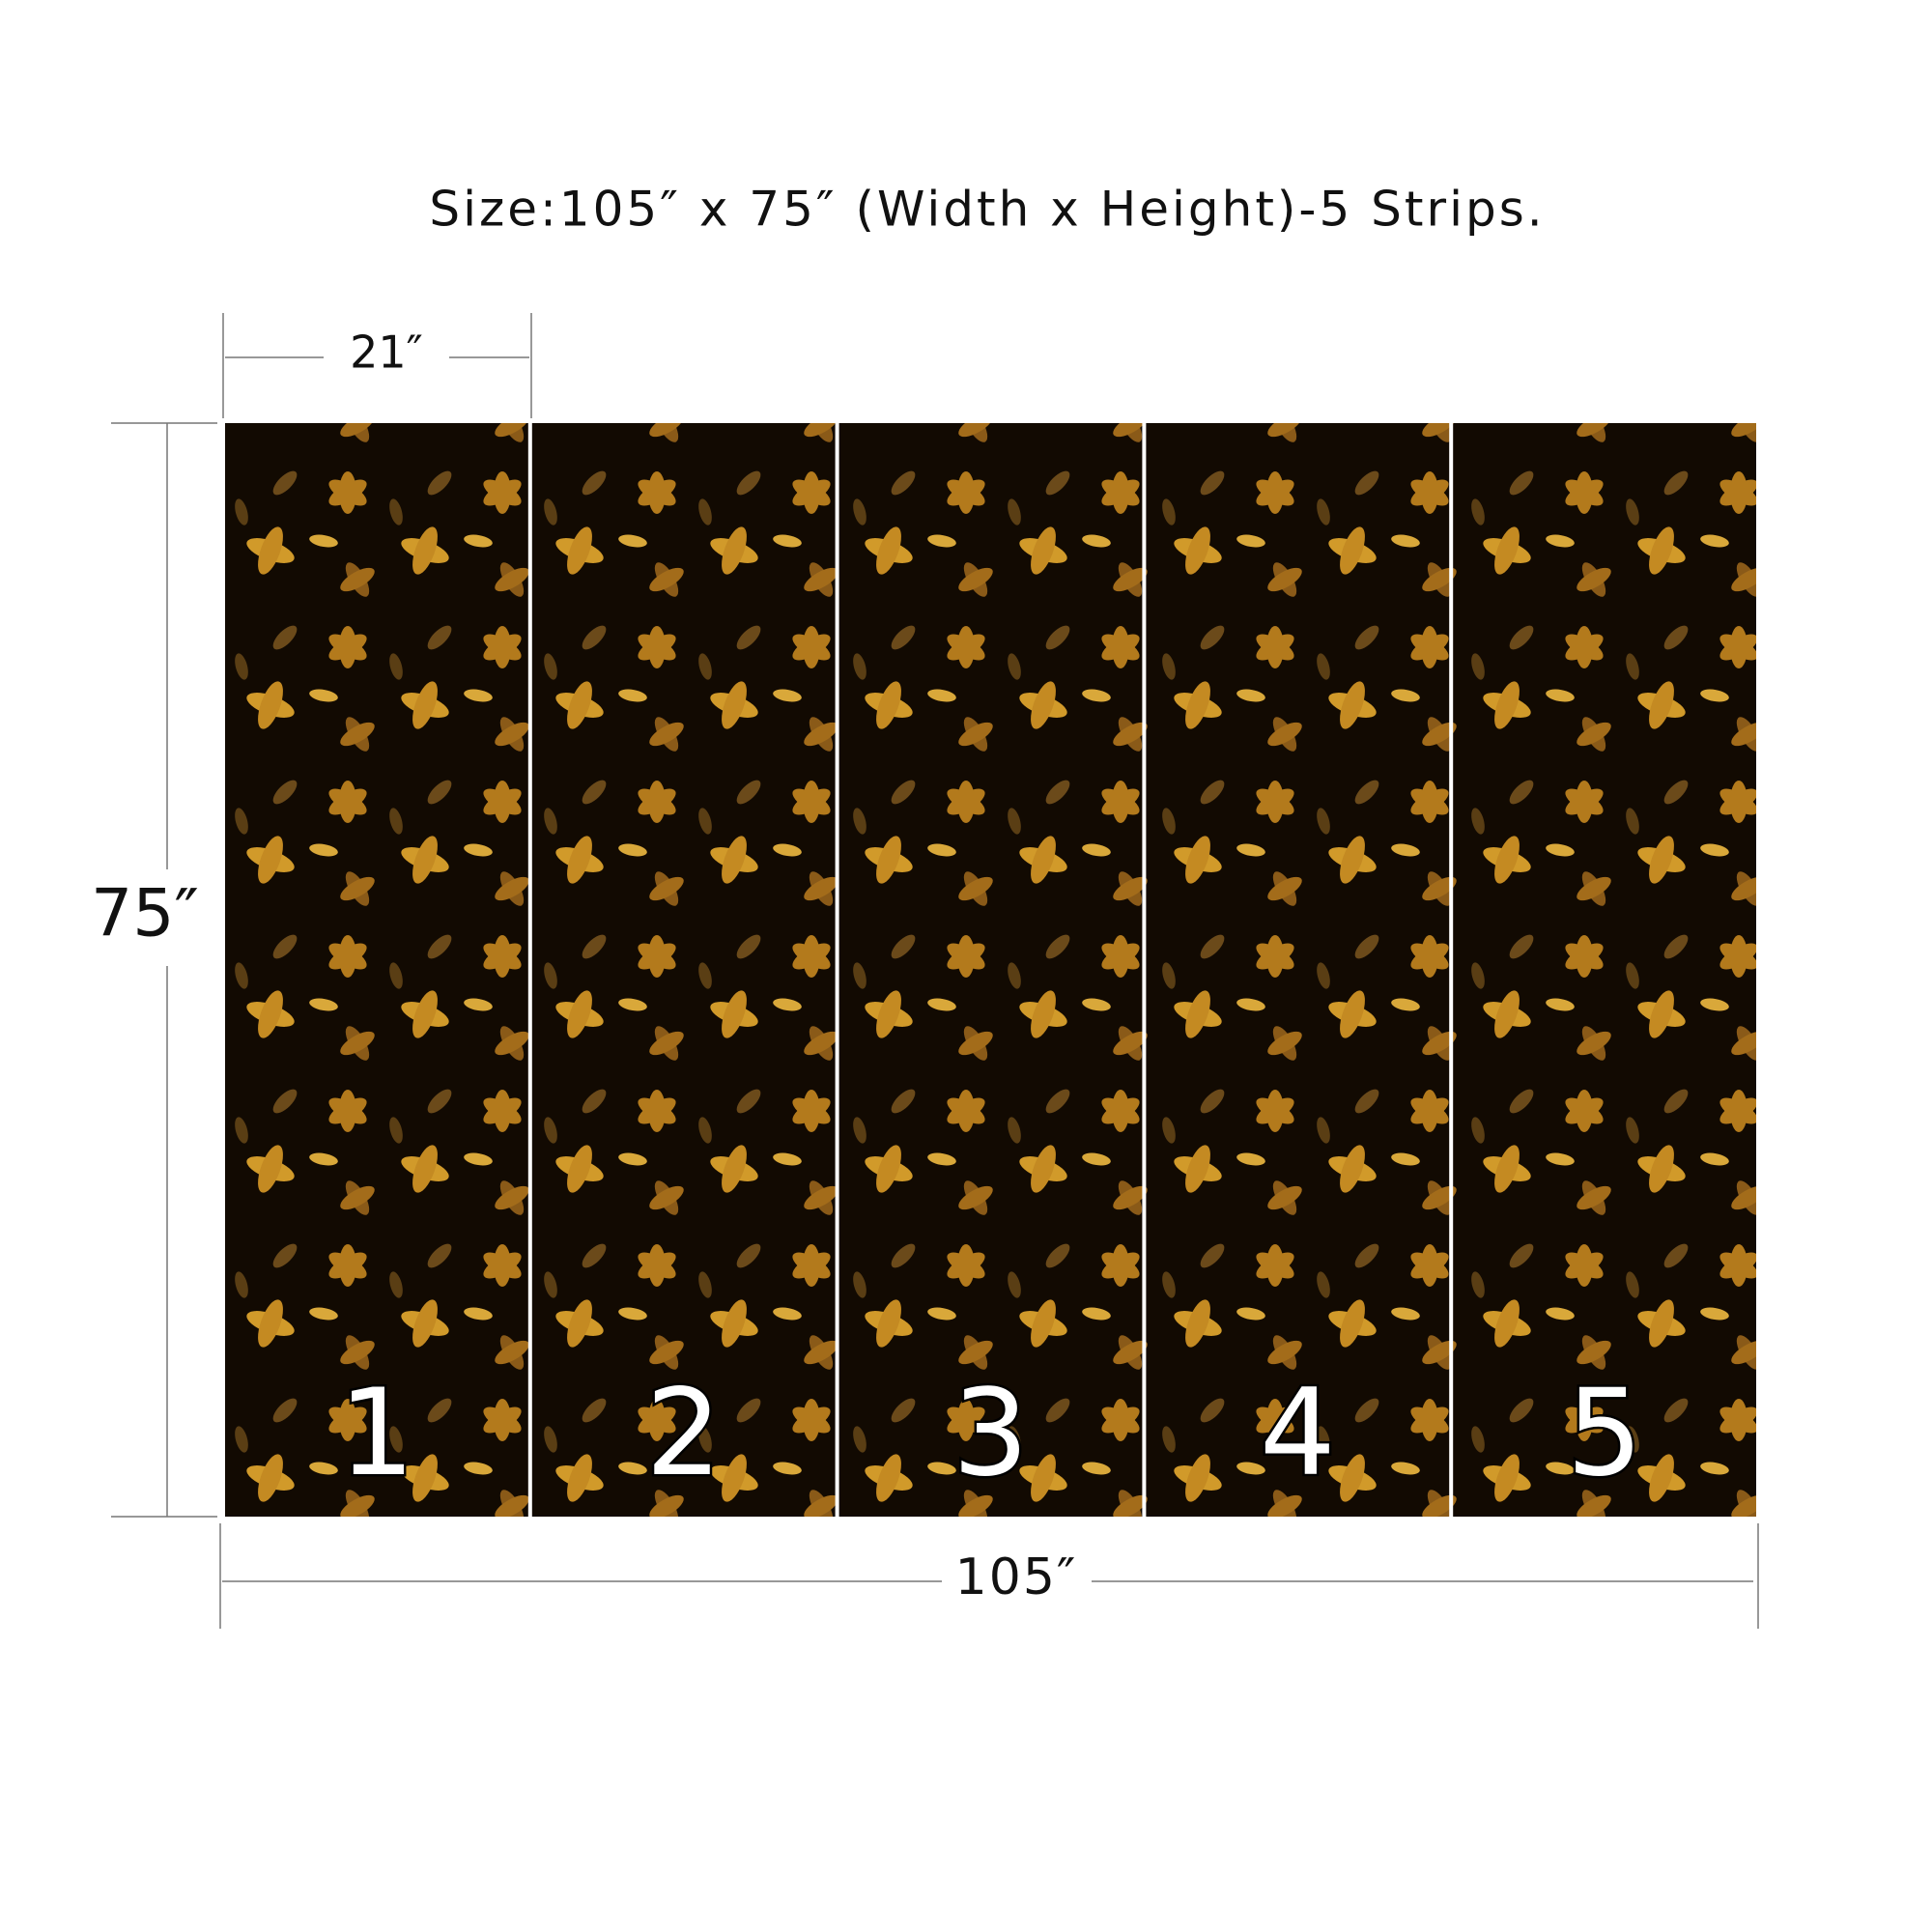 The width and height of the screenshot is (1932, 1932). What do you see at coordinates (1298, 1433) in the screenshot?
I see `strip-number: 4` at bounding box center [1298, 1433].